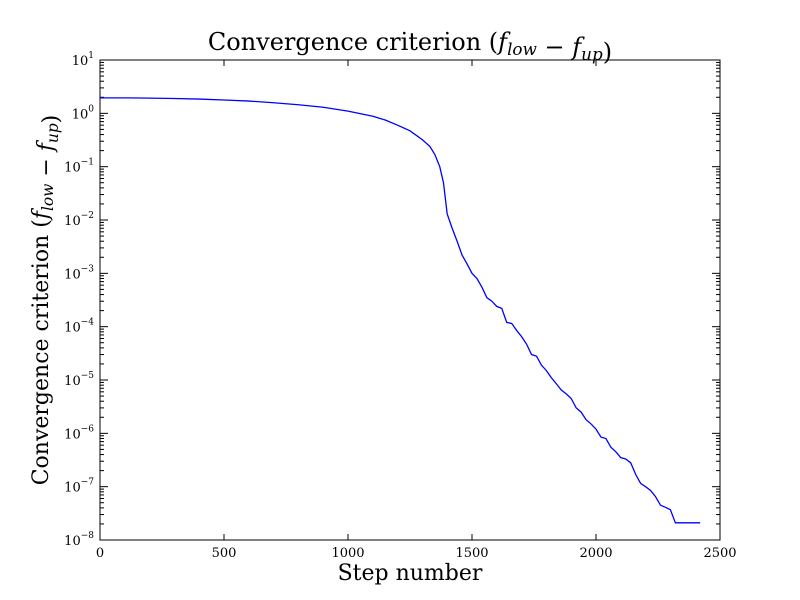  Describe the element at coordinates (79, 487) in the screenshot. I see `y-tick-label: 10⁻⁷` at that location.